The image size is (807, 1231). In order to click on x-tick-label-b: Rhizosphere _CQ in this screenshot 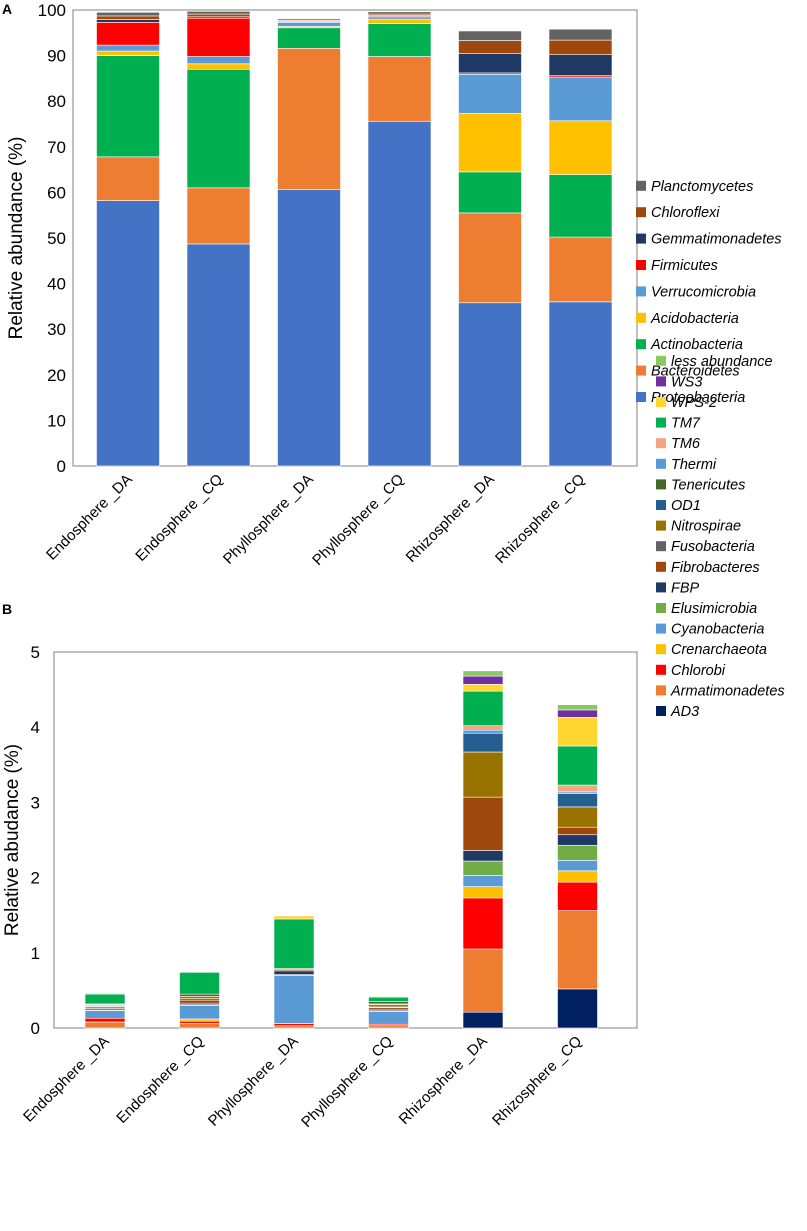, I will do `click(537, 1081)`.